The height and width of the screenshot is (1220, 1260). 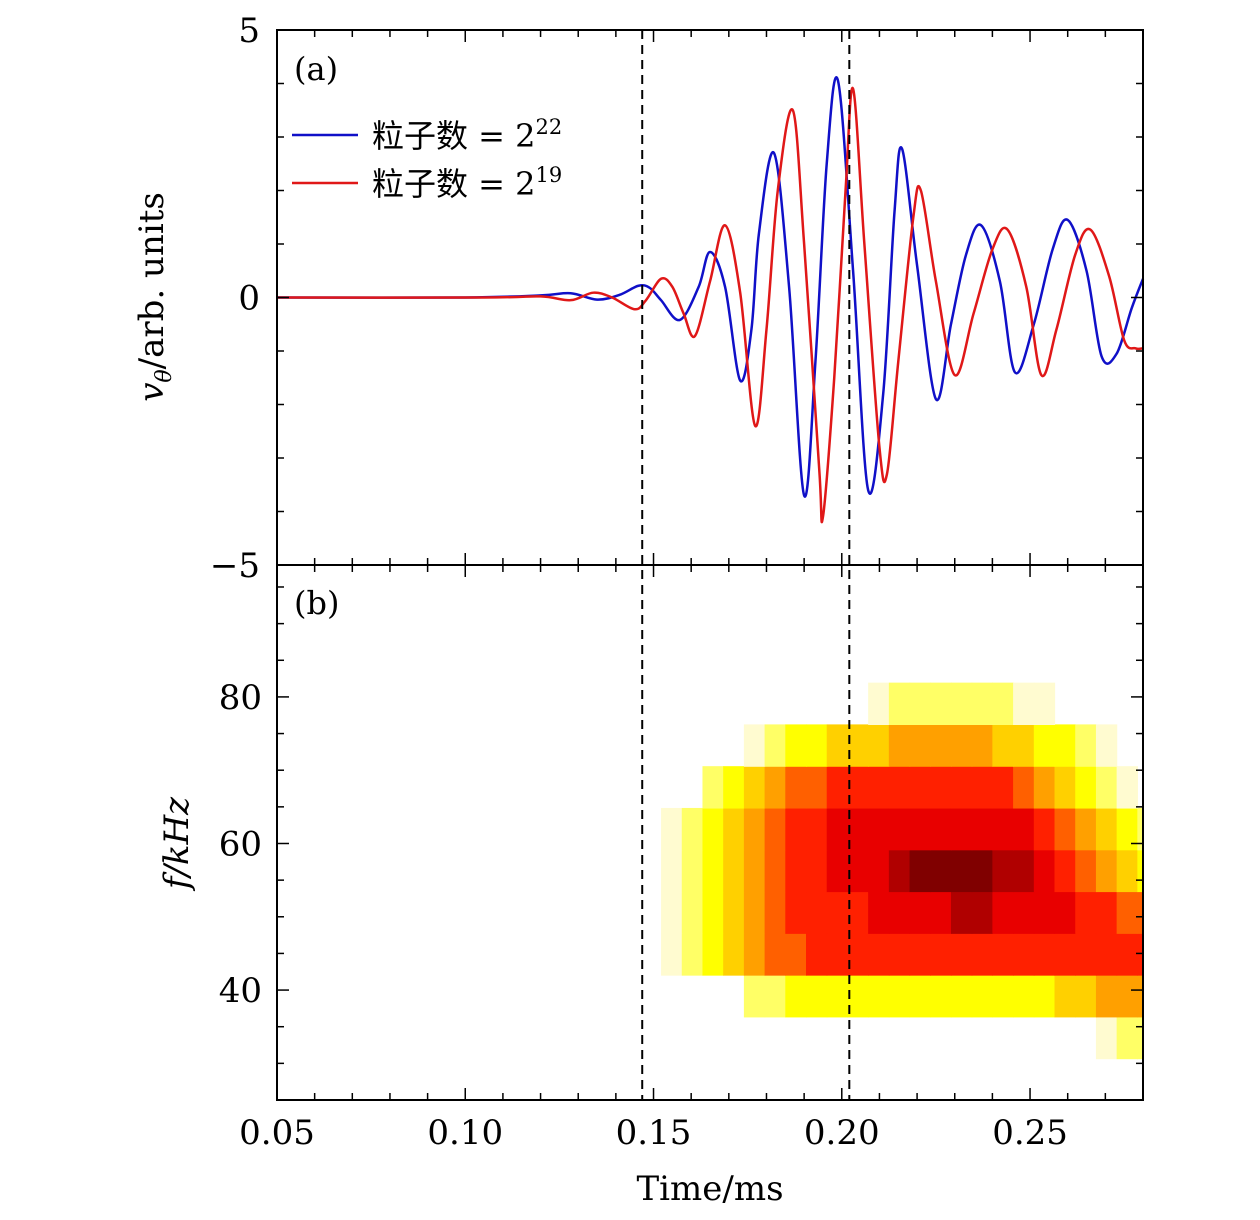 What do you see at coordinates (316, 69) in the screenshot?
I see `panel-a-label: (a)` at bounding box center [316, 69].